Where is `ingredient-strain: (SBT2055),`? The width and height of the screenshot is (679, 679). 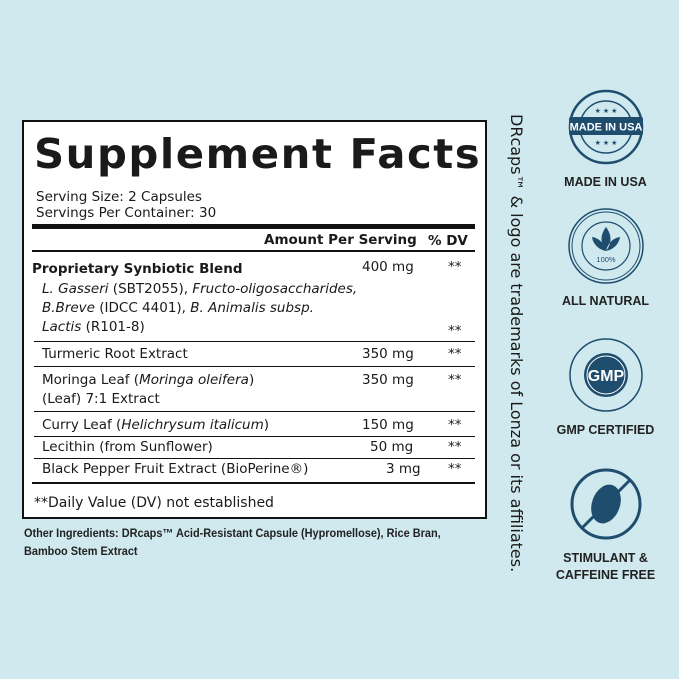
ingredient-strain: (SBT2055), is located at coordinates (150, 289).